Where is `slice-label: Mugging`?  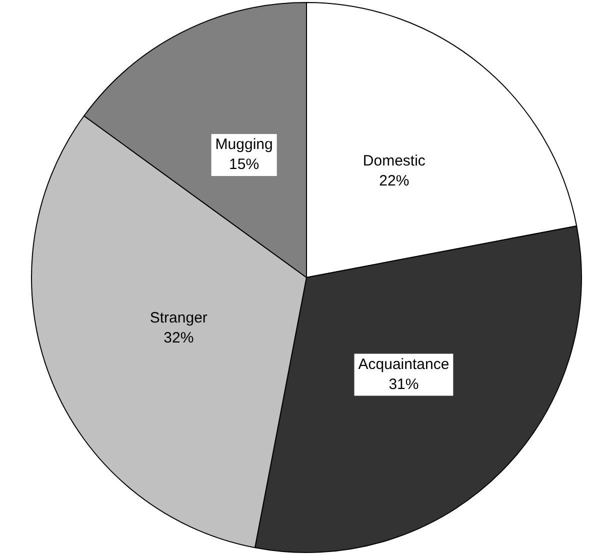
slice-label: Mugging is located at coordinates (244, 145).